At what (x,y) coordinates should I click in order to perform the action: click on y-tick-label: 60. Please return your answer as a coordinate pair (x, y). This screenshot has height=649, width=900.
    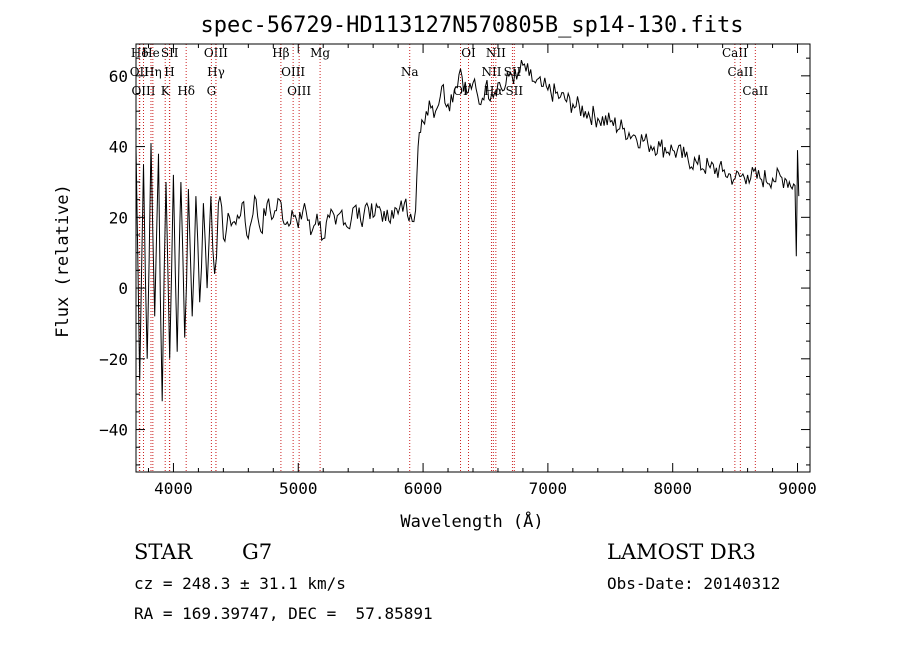
    Looking at the image, I should click on (118, 76).